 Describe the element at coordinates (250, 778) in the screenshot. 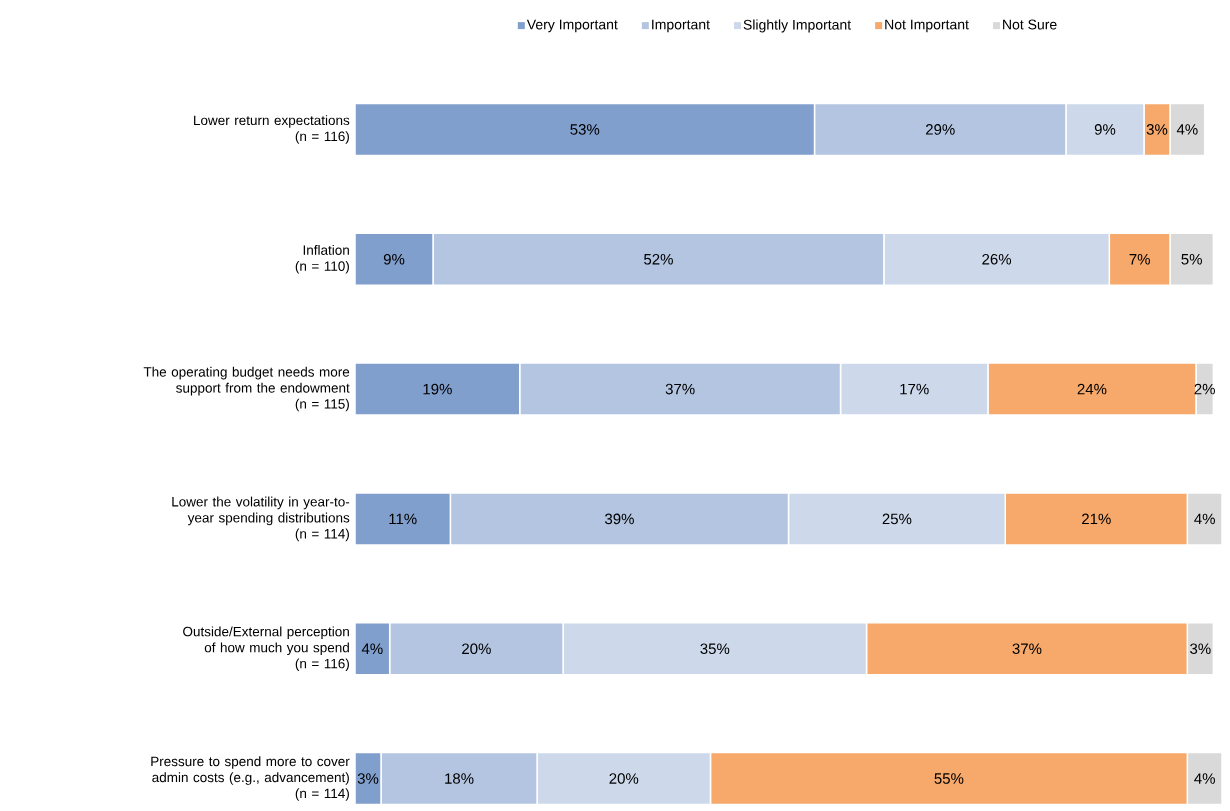

I see `y-tick-label: Pressure to spend more to cover admin costs (e.g., advancement) (n = 114)` at that location.